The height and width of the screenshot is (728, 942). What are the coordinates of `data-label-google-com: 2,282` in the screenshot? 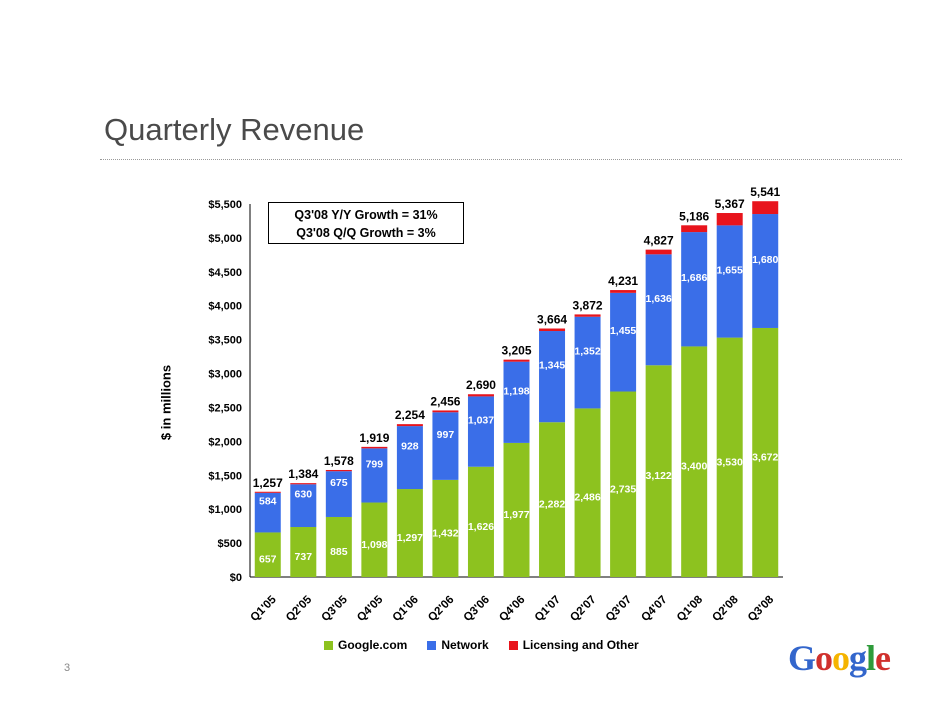 It's located at (552, 505).